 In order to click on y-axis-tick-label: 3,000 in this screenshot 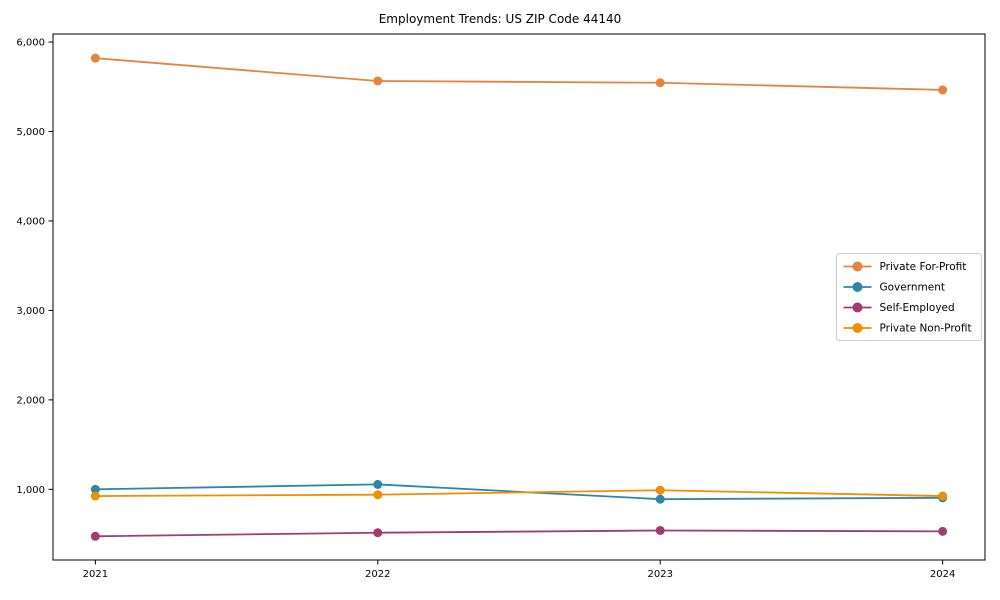, I will do `click(30, 311)`.